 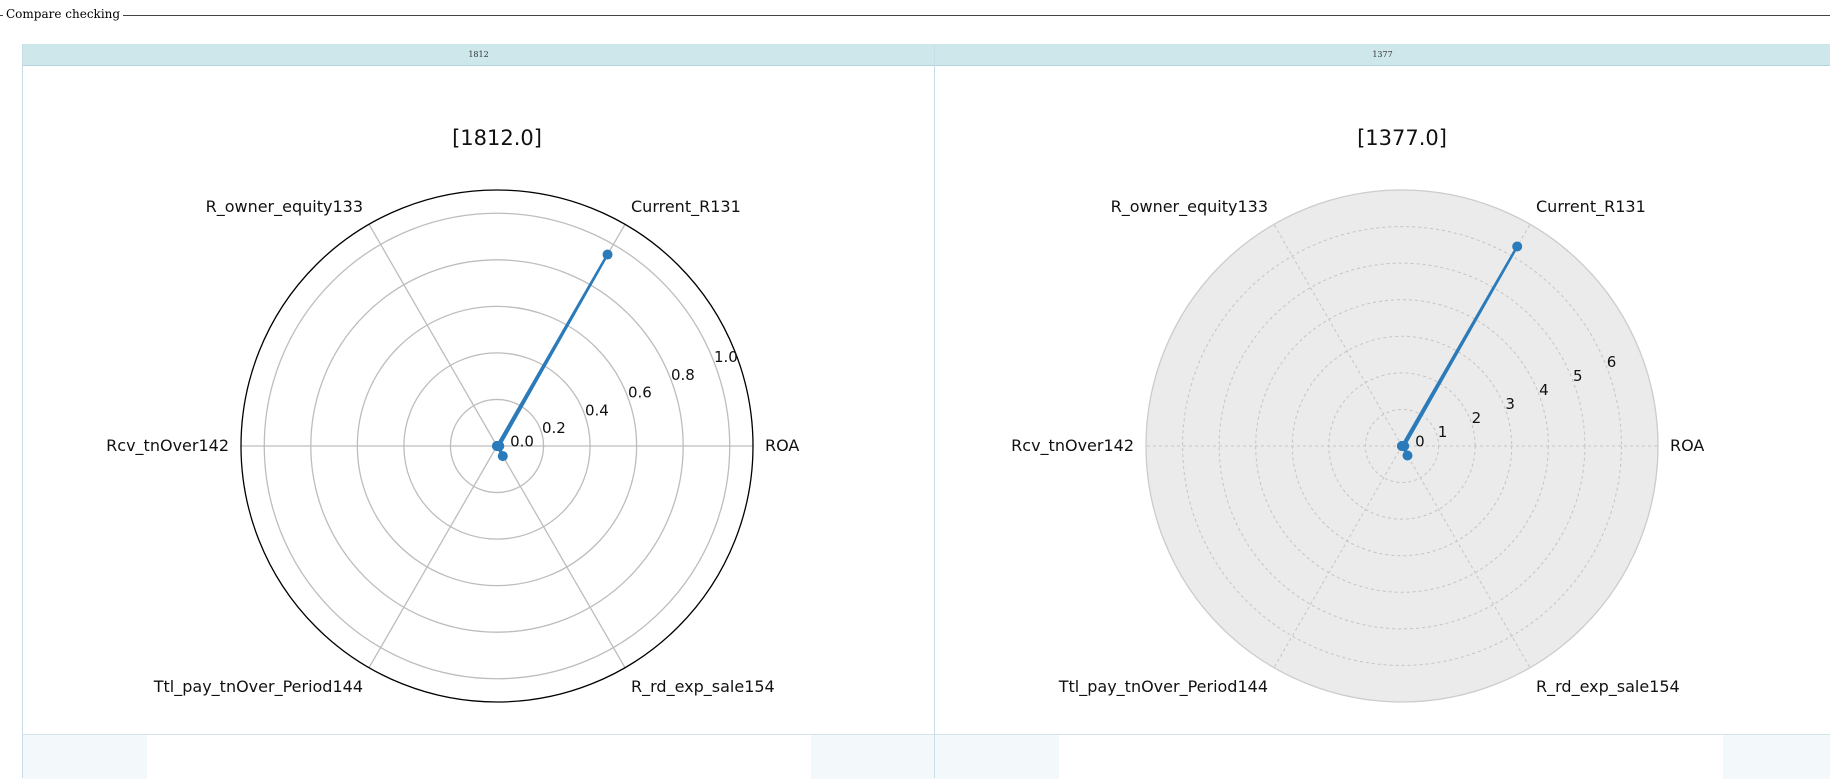 I want to click on radial-tick-label: 0.8, so click(x=683, y=375).